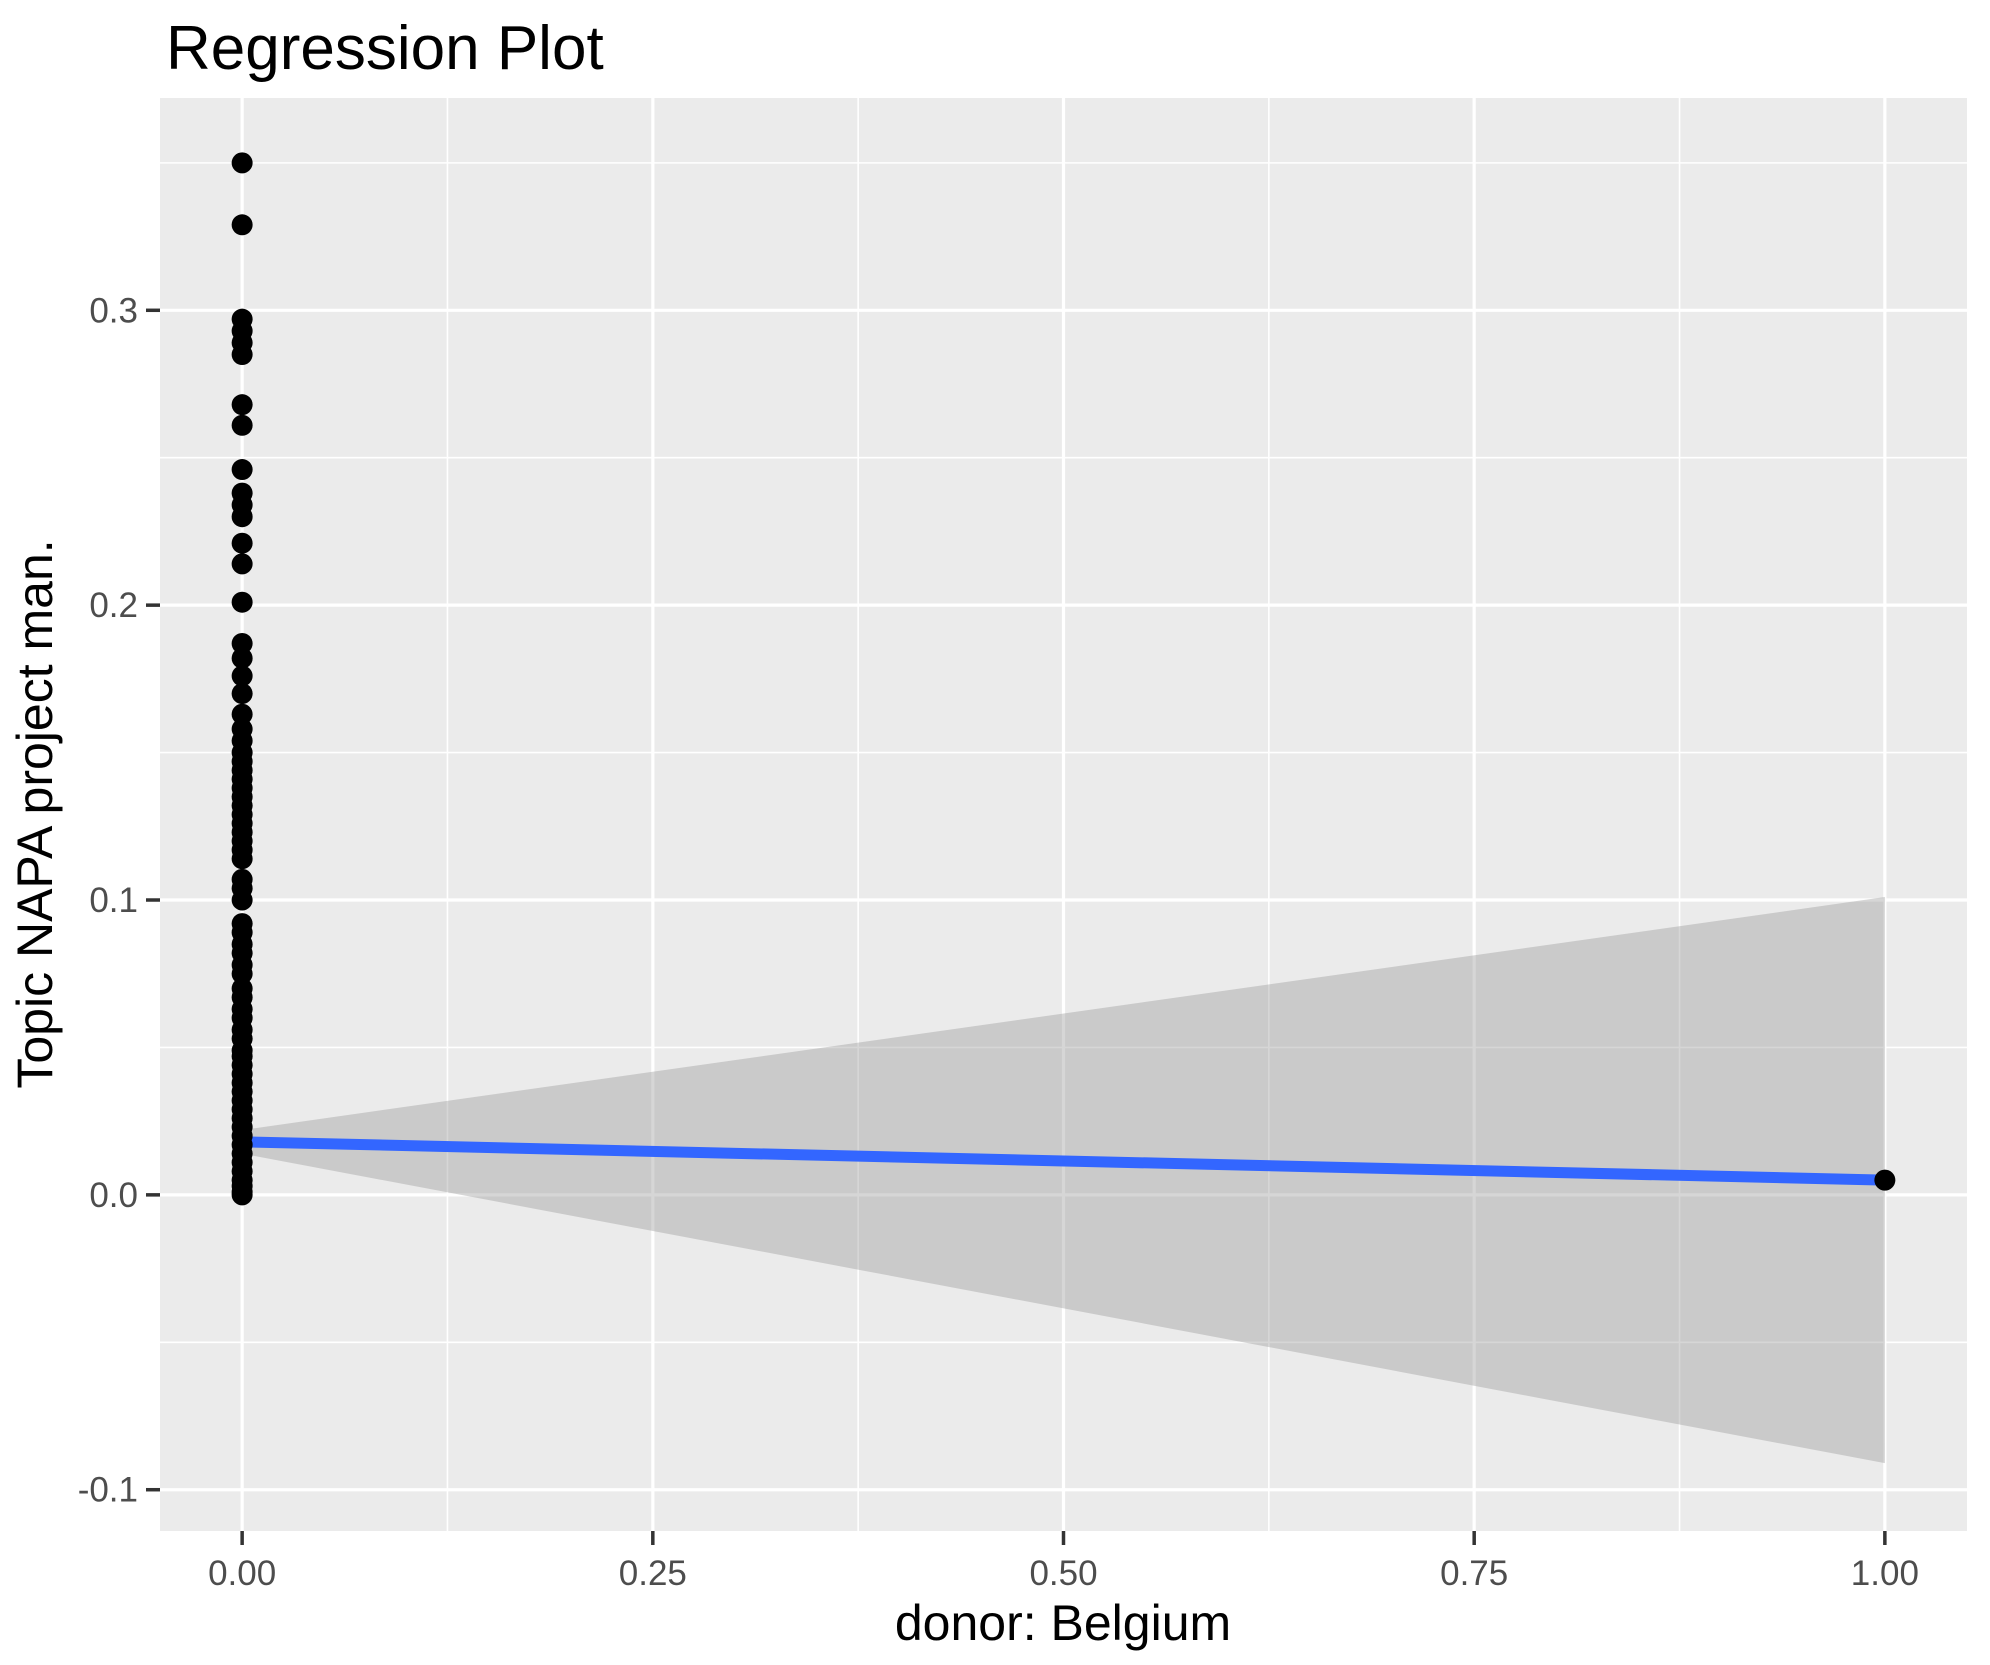  Describe the element at coordinates (385, 48) in the screenshot. I see `plot-title: Regression Plot` at that location.